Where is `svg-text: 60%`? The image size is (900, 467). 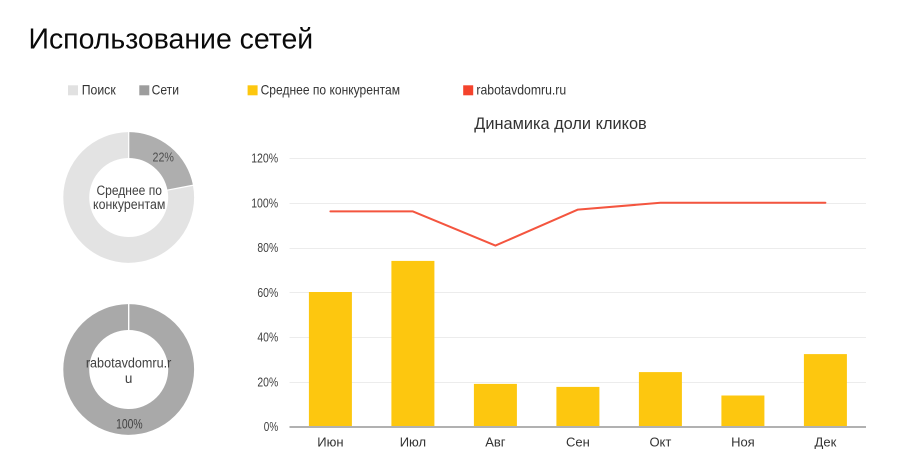 svg-text: 60% is located at coordinates (267, 293).